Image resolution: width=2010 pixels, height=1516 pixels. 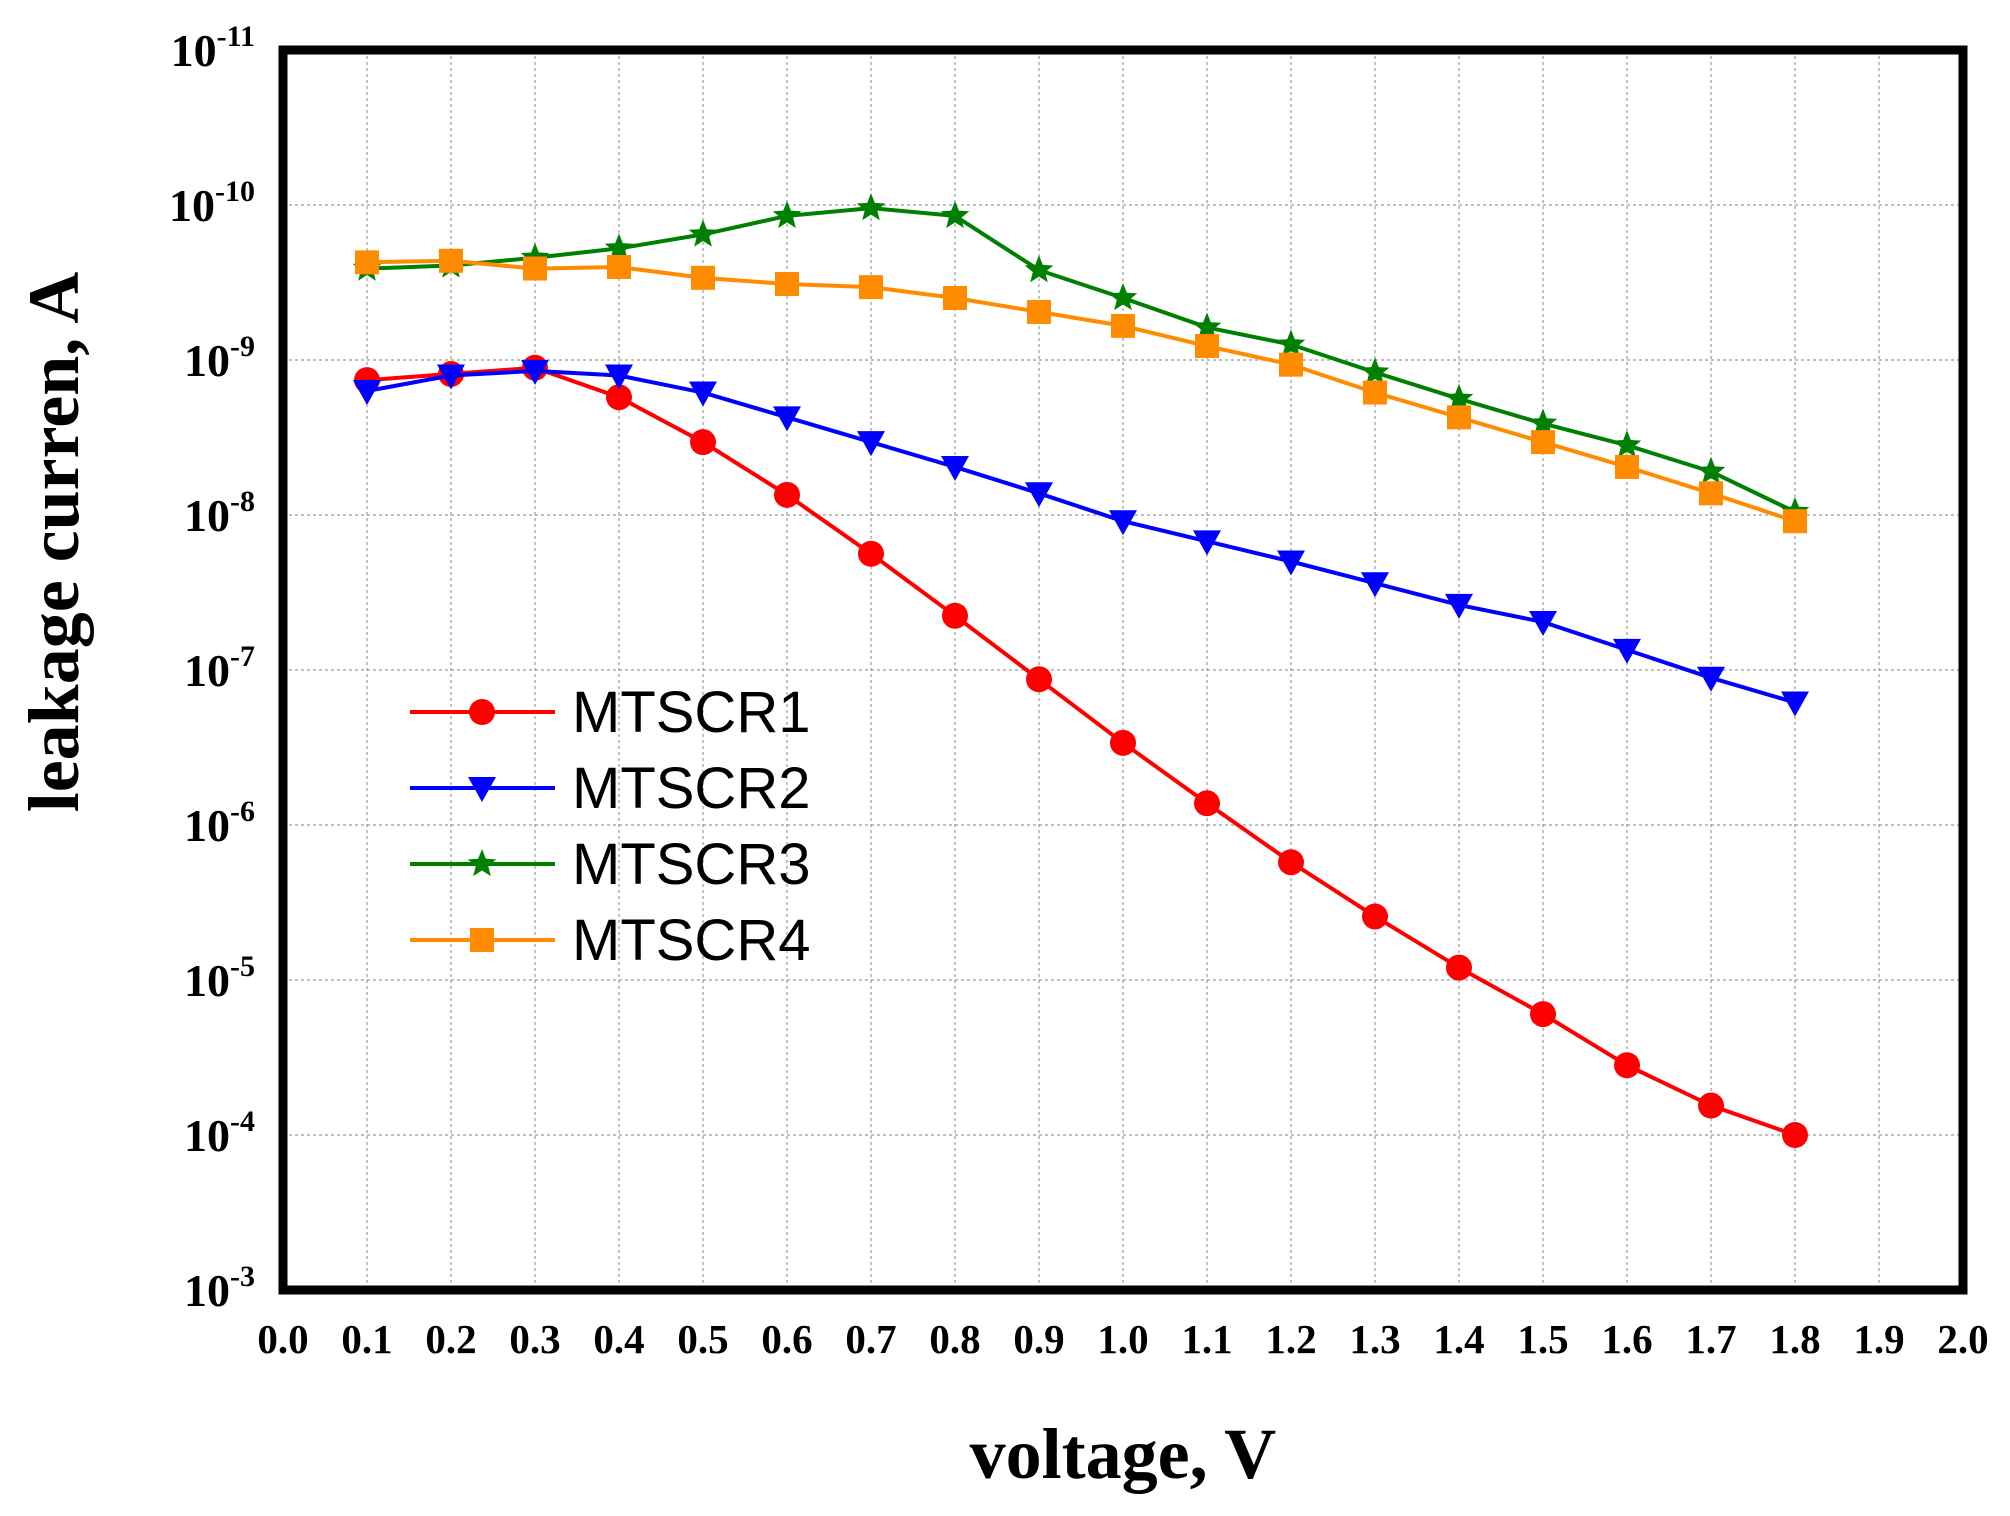 I want to click on x-tick-label: 0.6, so click(x=786, y=1339).